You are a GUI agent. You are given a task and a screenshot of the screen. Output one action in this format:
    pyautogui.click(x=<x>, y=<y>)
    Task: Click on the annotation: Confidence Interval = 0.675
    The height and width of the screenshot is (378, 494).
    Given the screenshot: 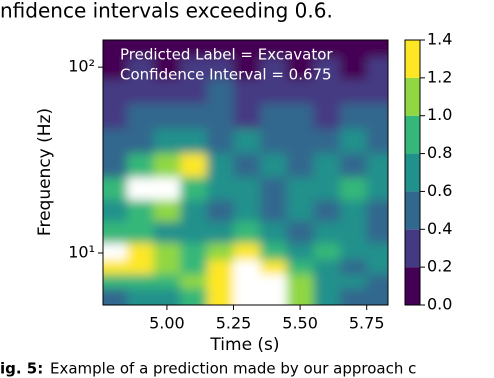 What is the action you would take?
    pyautogui.click(x=226, y=75)
    